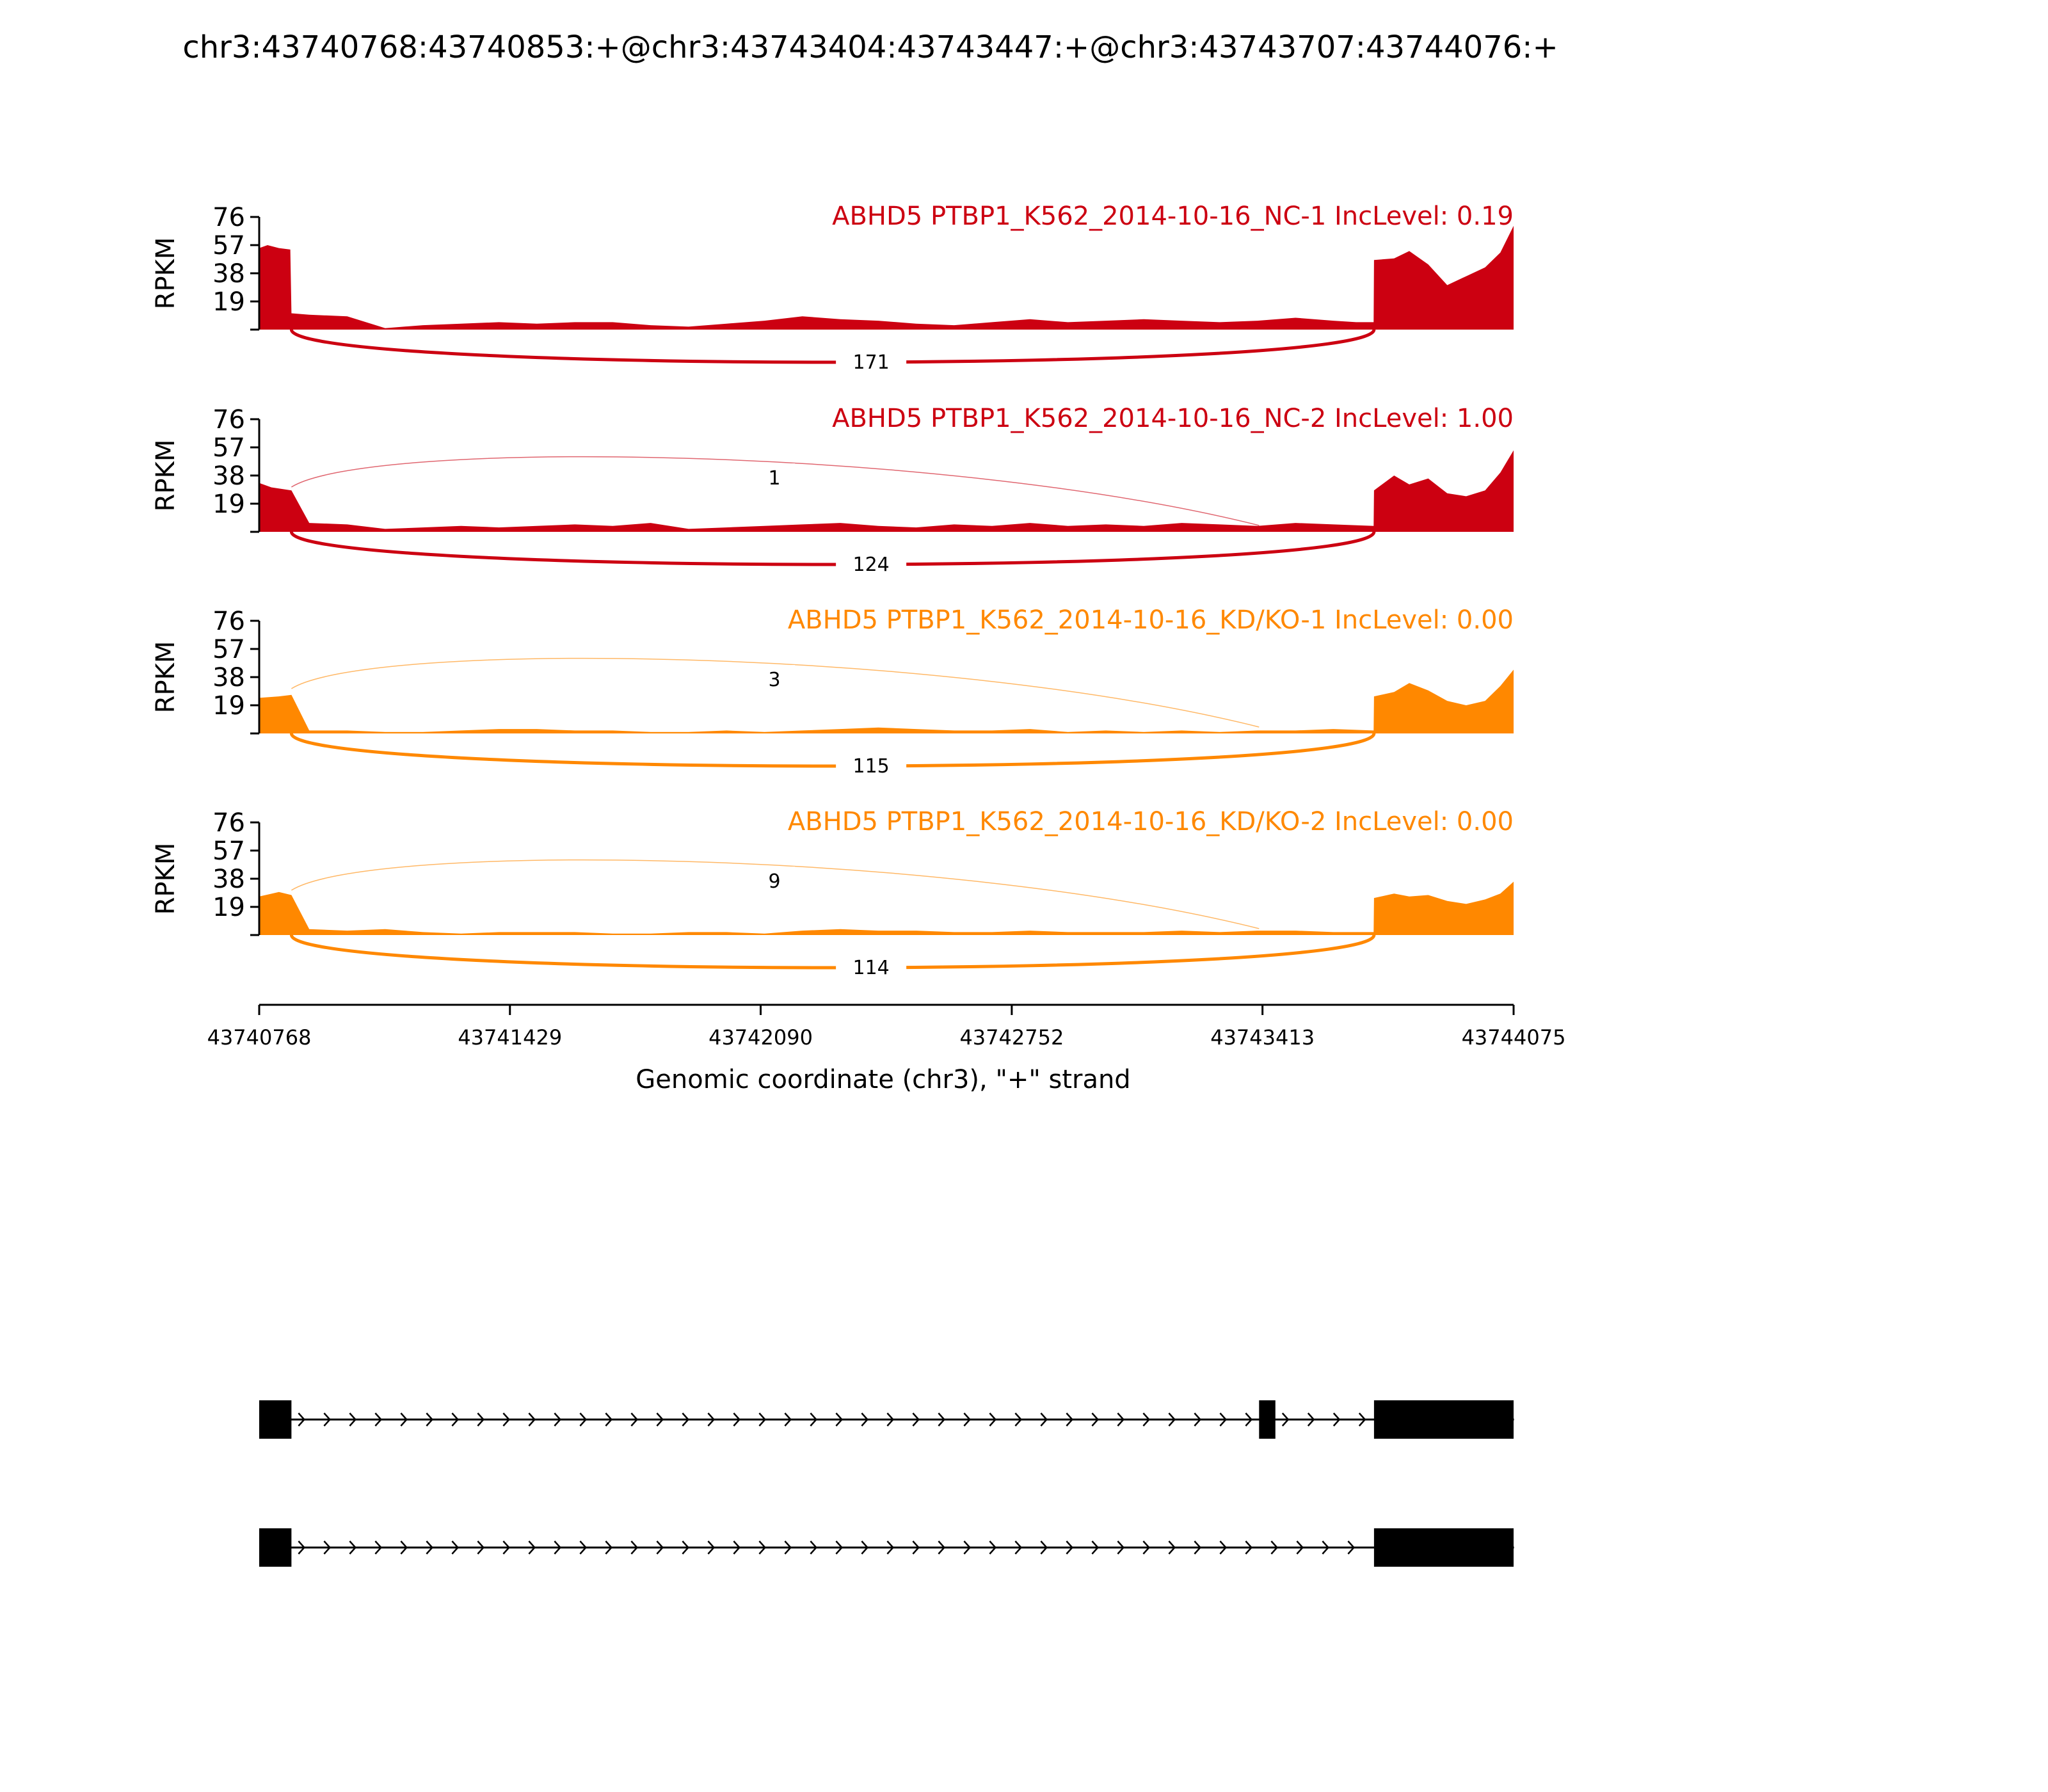 The height and width of the screenshot is (1792, 2048). What do you see at coordinates (774, 478) in the screenshot?
I see `junction-count: 1` at bounding box center [774, 478].